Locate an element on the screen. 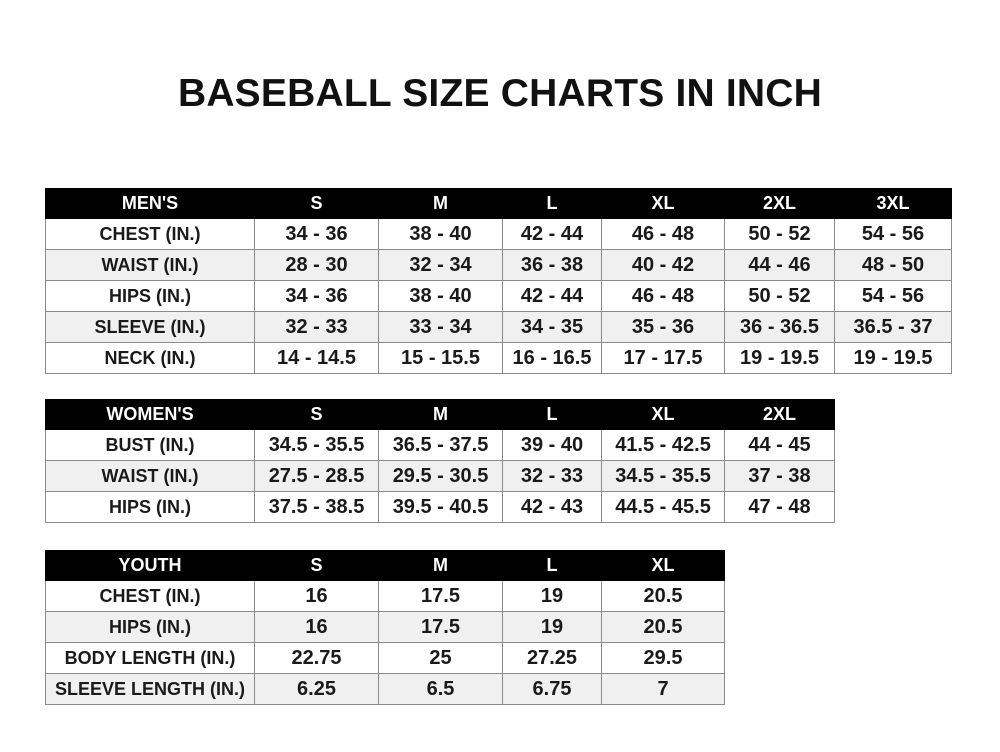 This screenshot has height=752, width=1000. size-value: 22.75 is located at coordinates (316, 658).